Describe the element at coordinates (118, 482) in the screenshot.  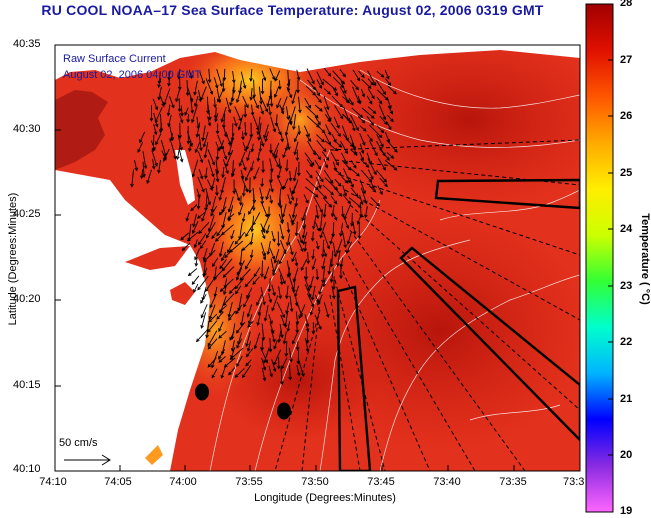
I see `x-tick-label: 74:05` at that location.